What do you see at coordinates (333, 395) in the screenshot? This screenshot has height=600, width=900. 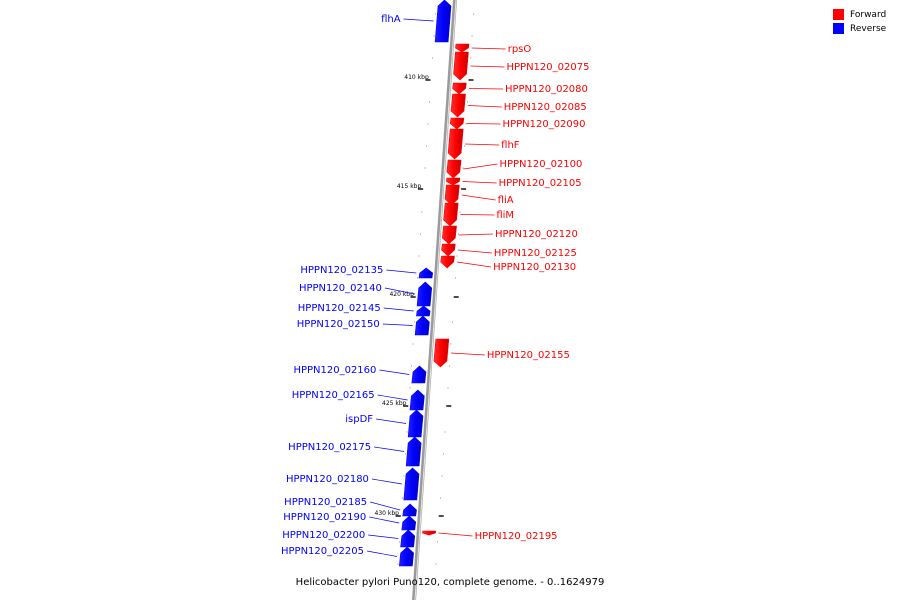 I see `gene-label-HPPN120_02165: HPPN120_02165` at bounding box center [333, 395].